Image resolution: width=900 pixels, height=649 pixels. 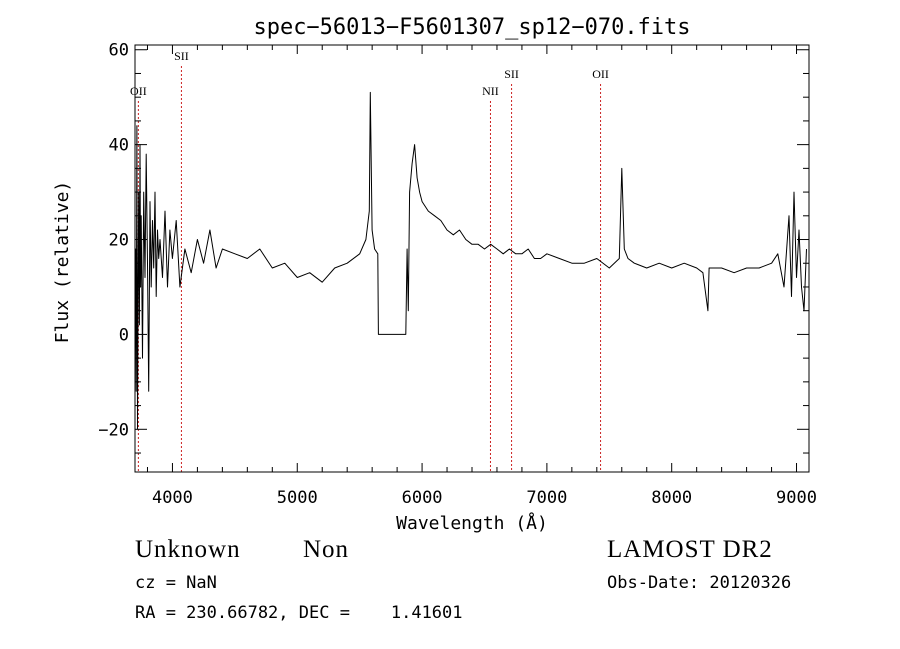 I want to click on x-tick-label: 8000, so click(x=671, y=498).